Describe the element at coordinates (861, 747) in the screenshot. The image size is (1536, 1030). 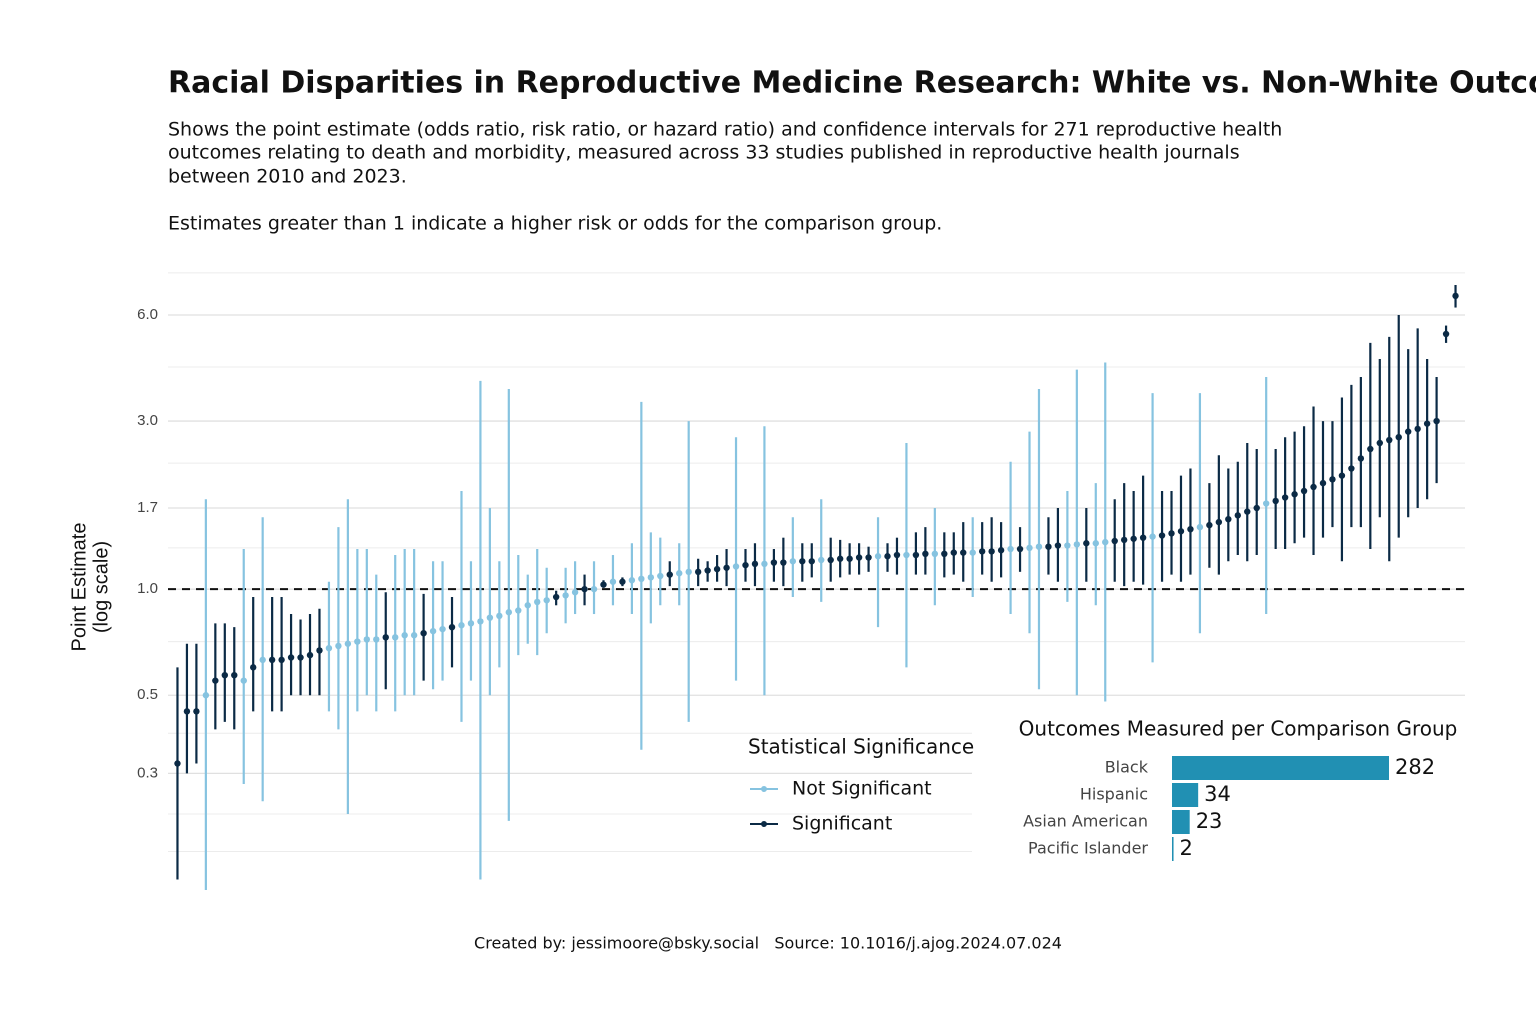
I see `legend-title: Statistical Significance` at that location.